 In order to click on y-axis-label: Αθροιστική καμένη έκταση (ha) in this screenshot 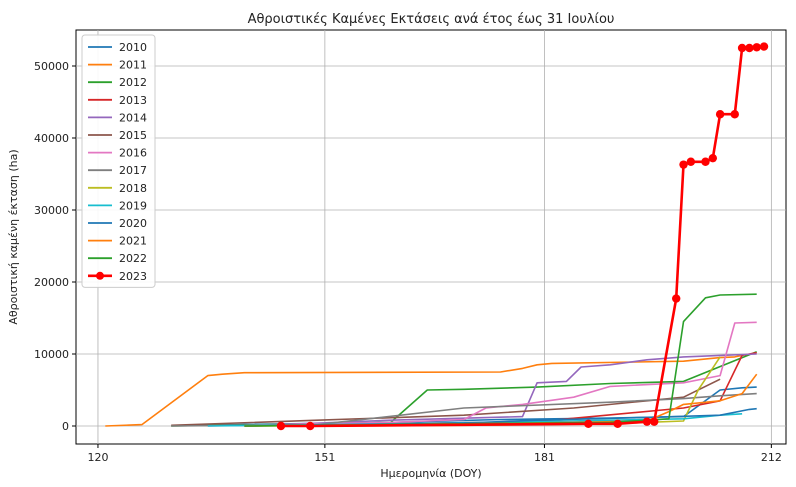, I will do `click(13, 236)`.